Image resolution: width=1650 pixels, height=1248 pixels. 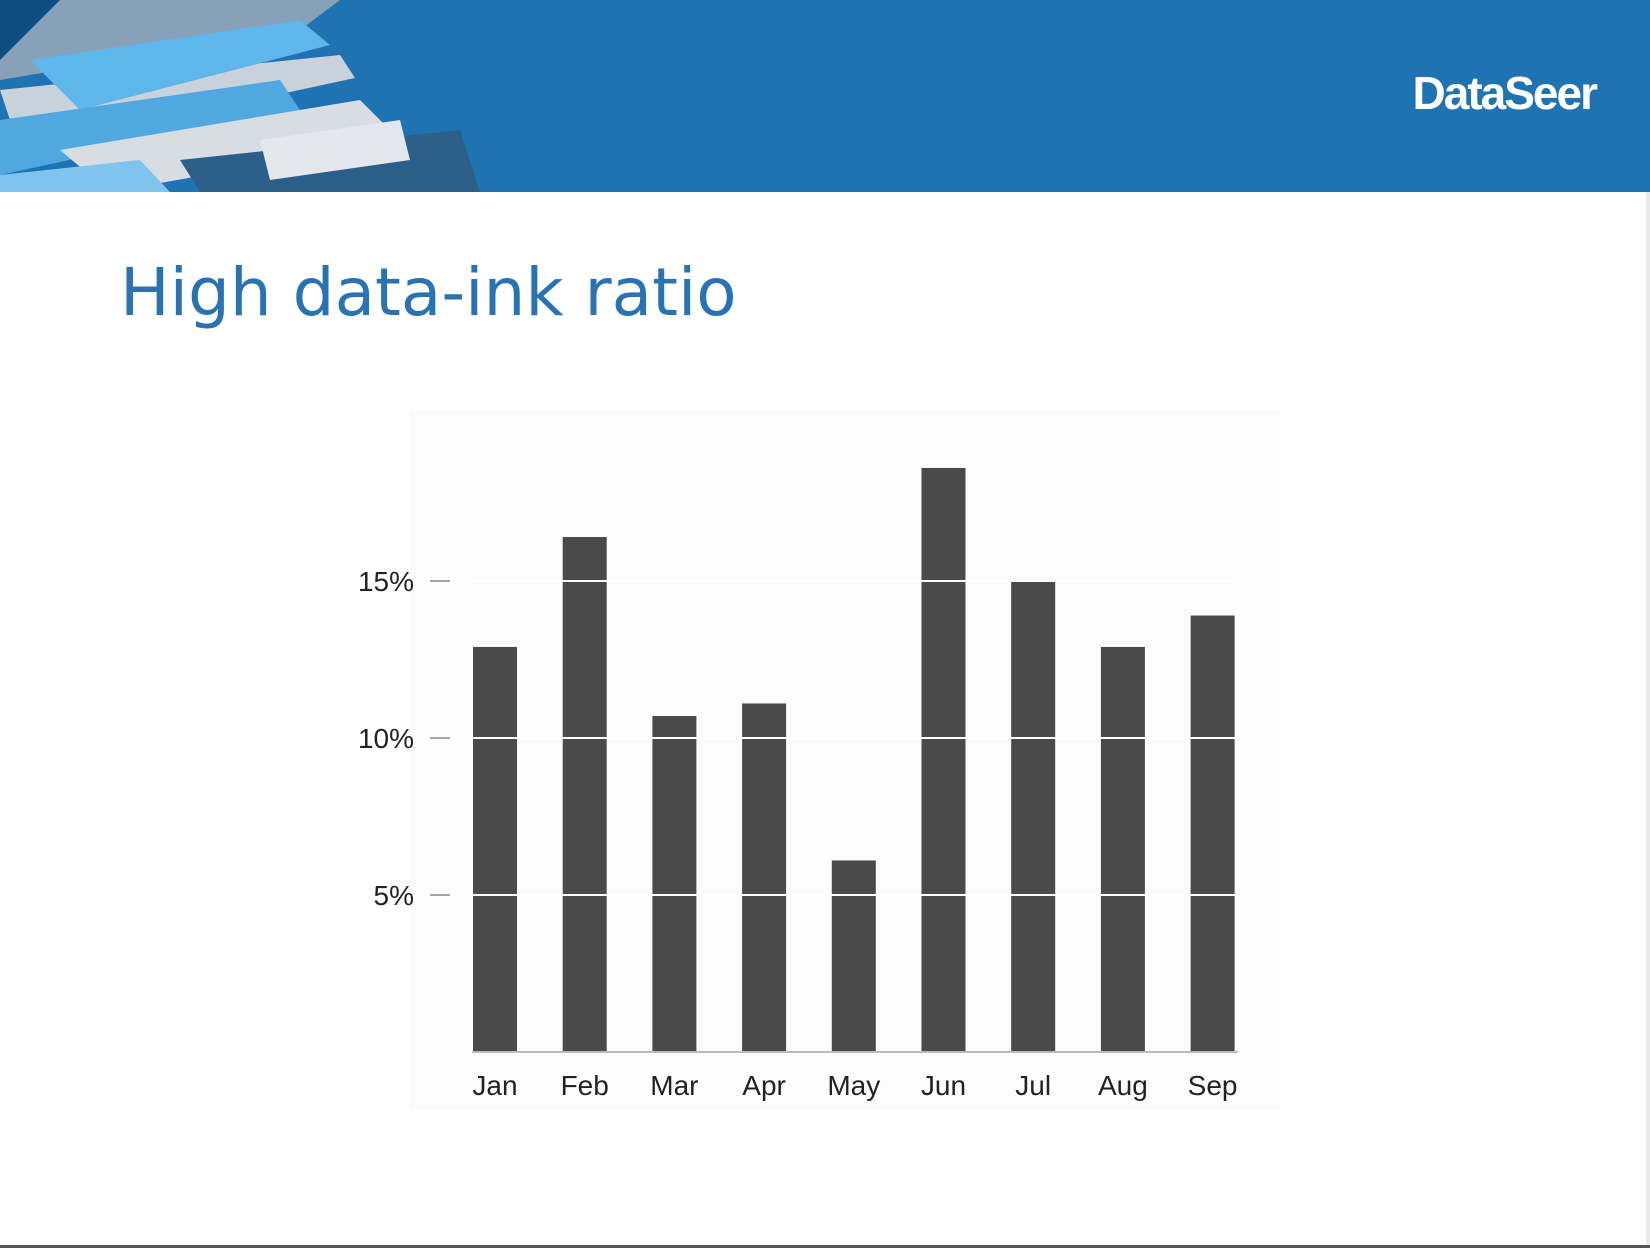 I want to click on bar-apr, so click(x=764, y=877).